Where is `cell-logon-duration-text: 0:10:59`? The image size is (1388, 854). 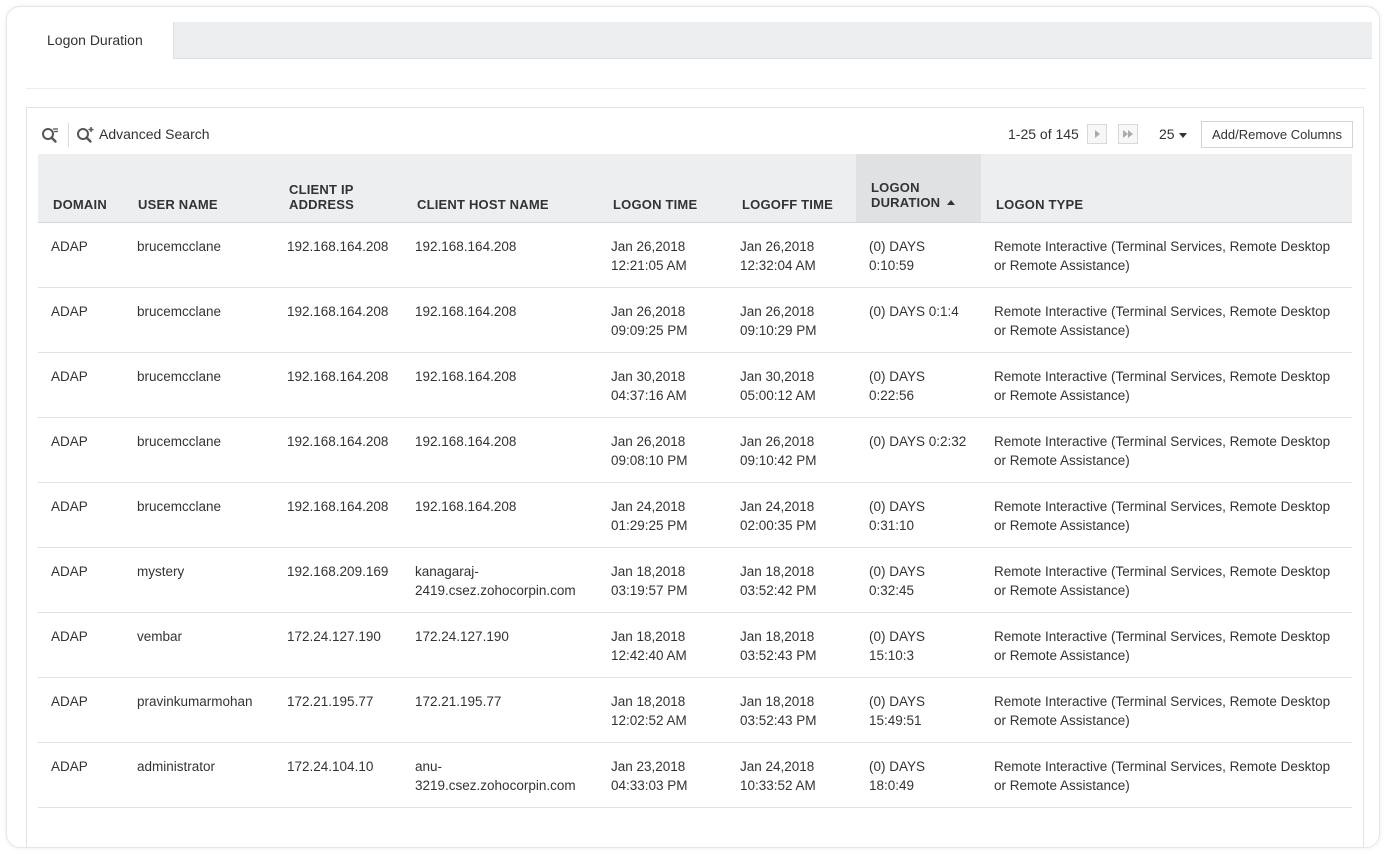 cell-logon-duration-text: 0:10:59 is located at coordinates (892, 265).